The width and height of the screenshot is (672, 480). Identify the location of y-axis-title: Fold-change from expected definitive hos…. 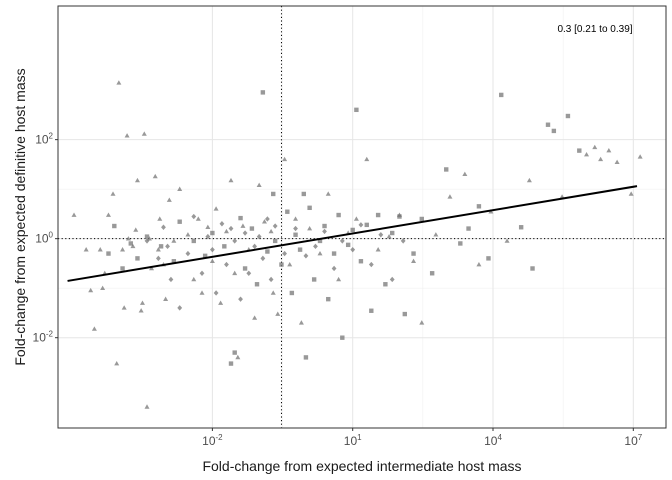
(20, 216).